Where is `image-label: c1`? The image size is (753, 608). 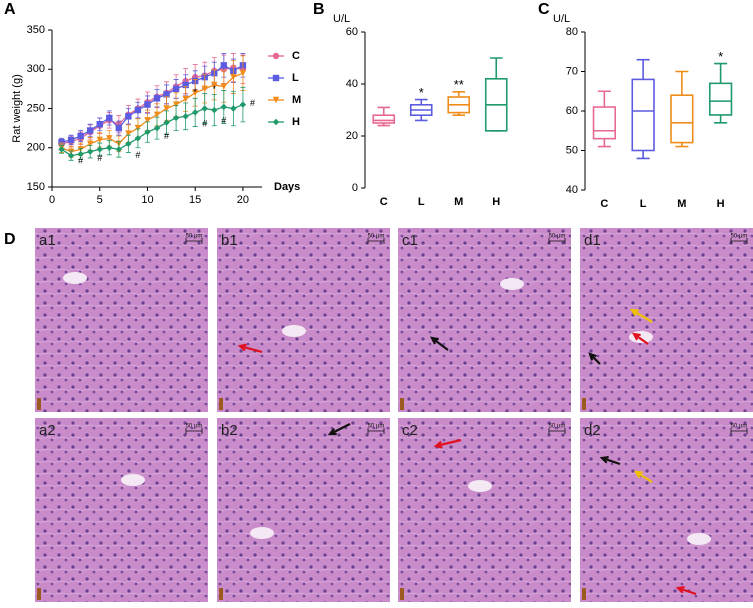 image-label: c1 is located at coordinates (410, 240).